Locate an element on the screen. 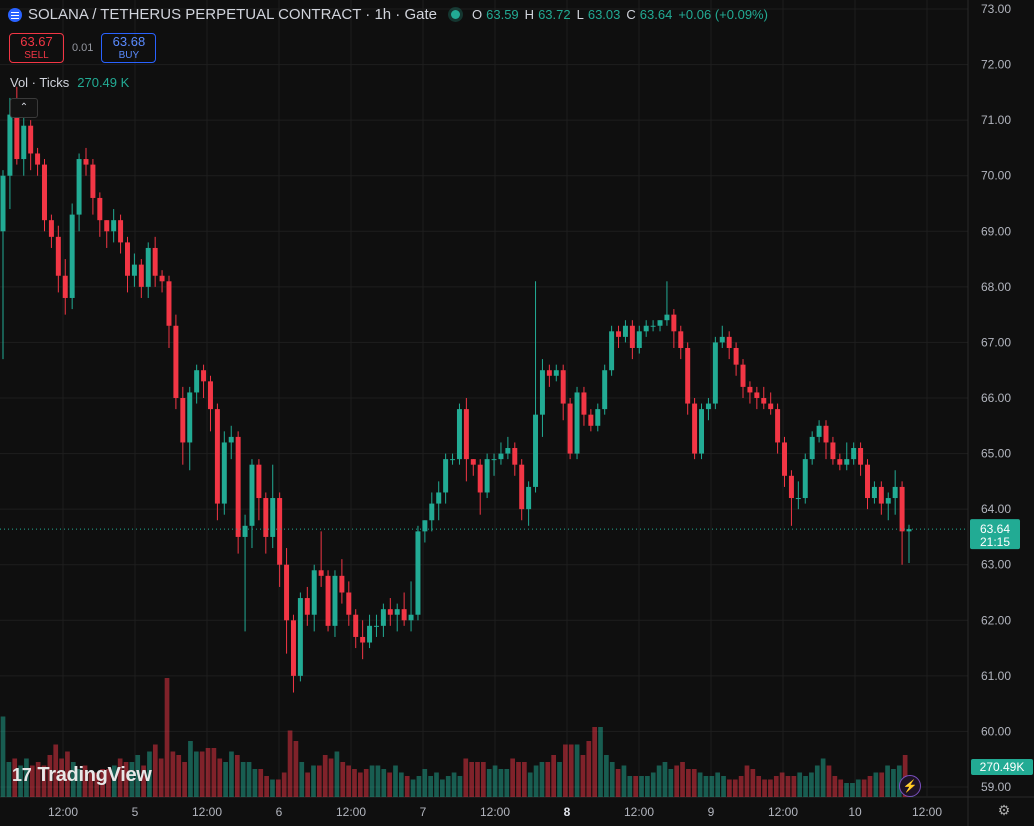  volume-legend-label: Vol · Ticks is located at coordinates (40, 82).